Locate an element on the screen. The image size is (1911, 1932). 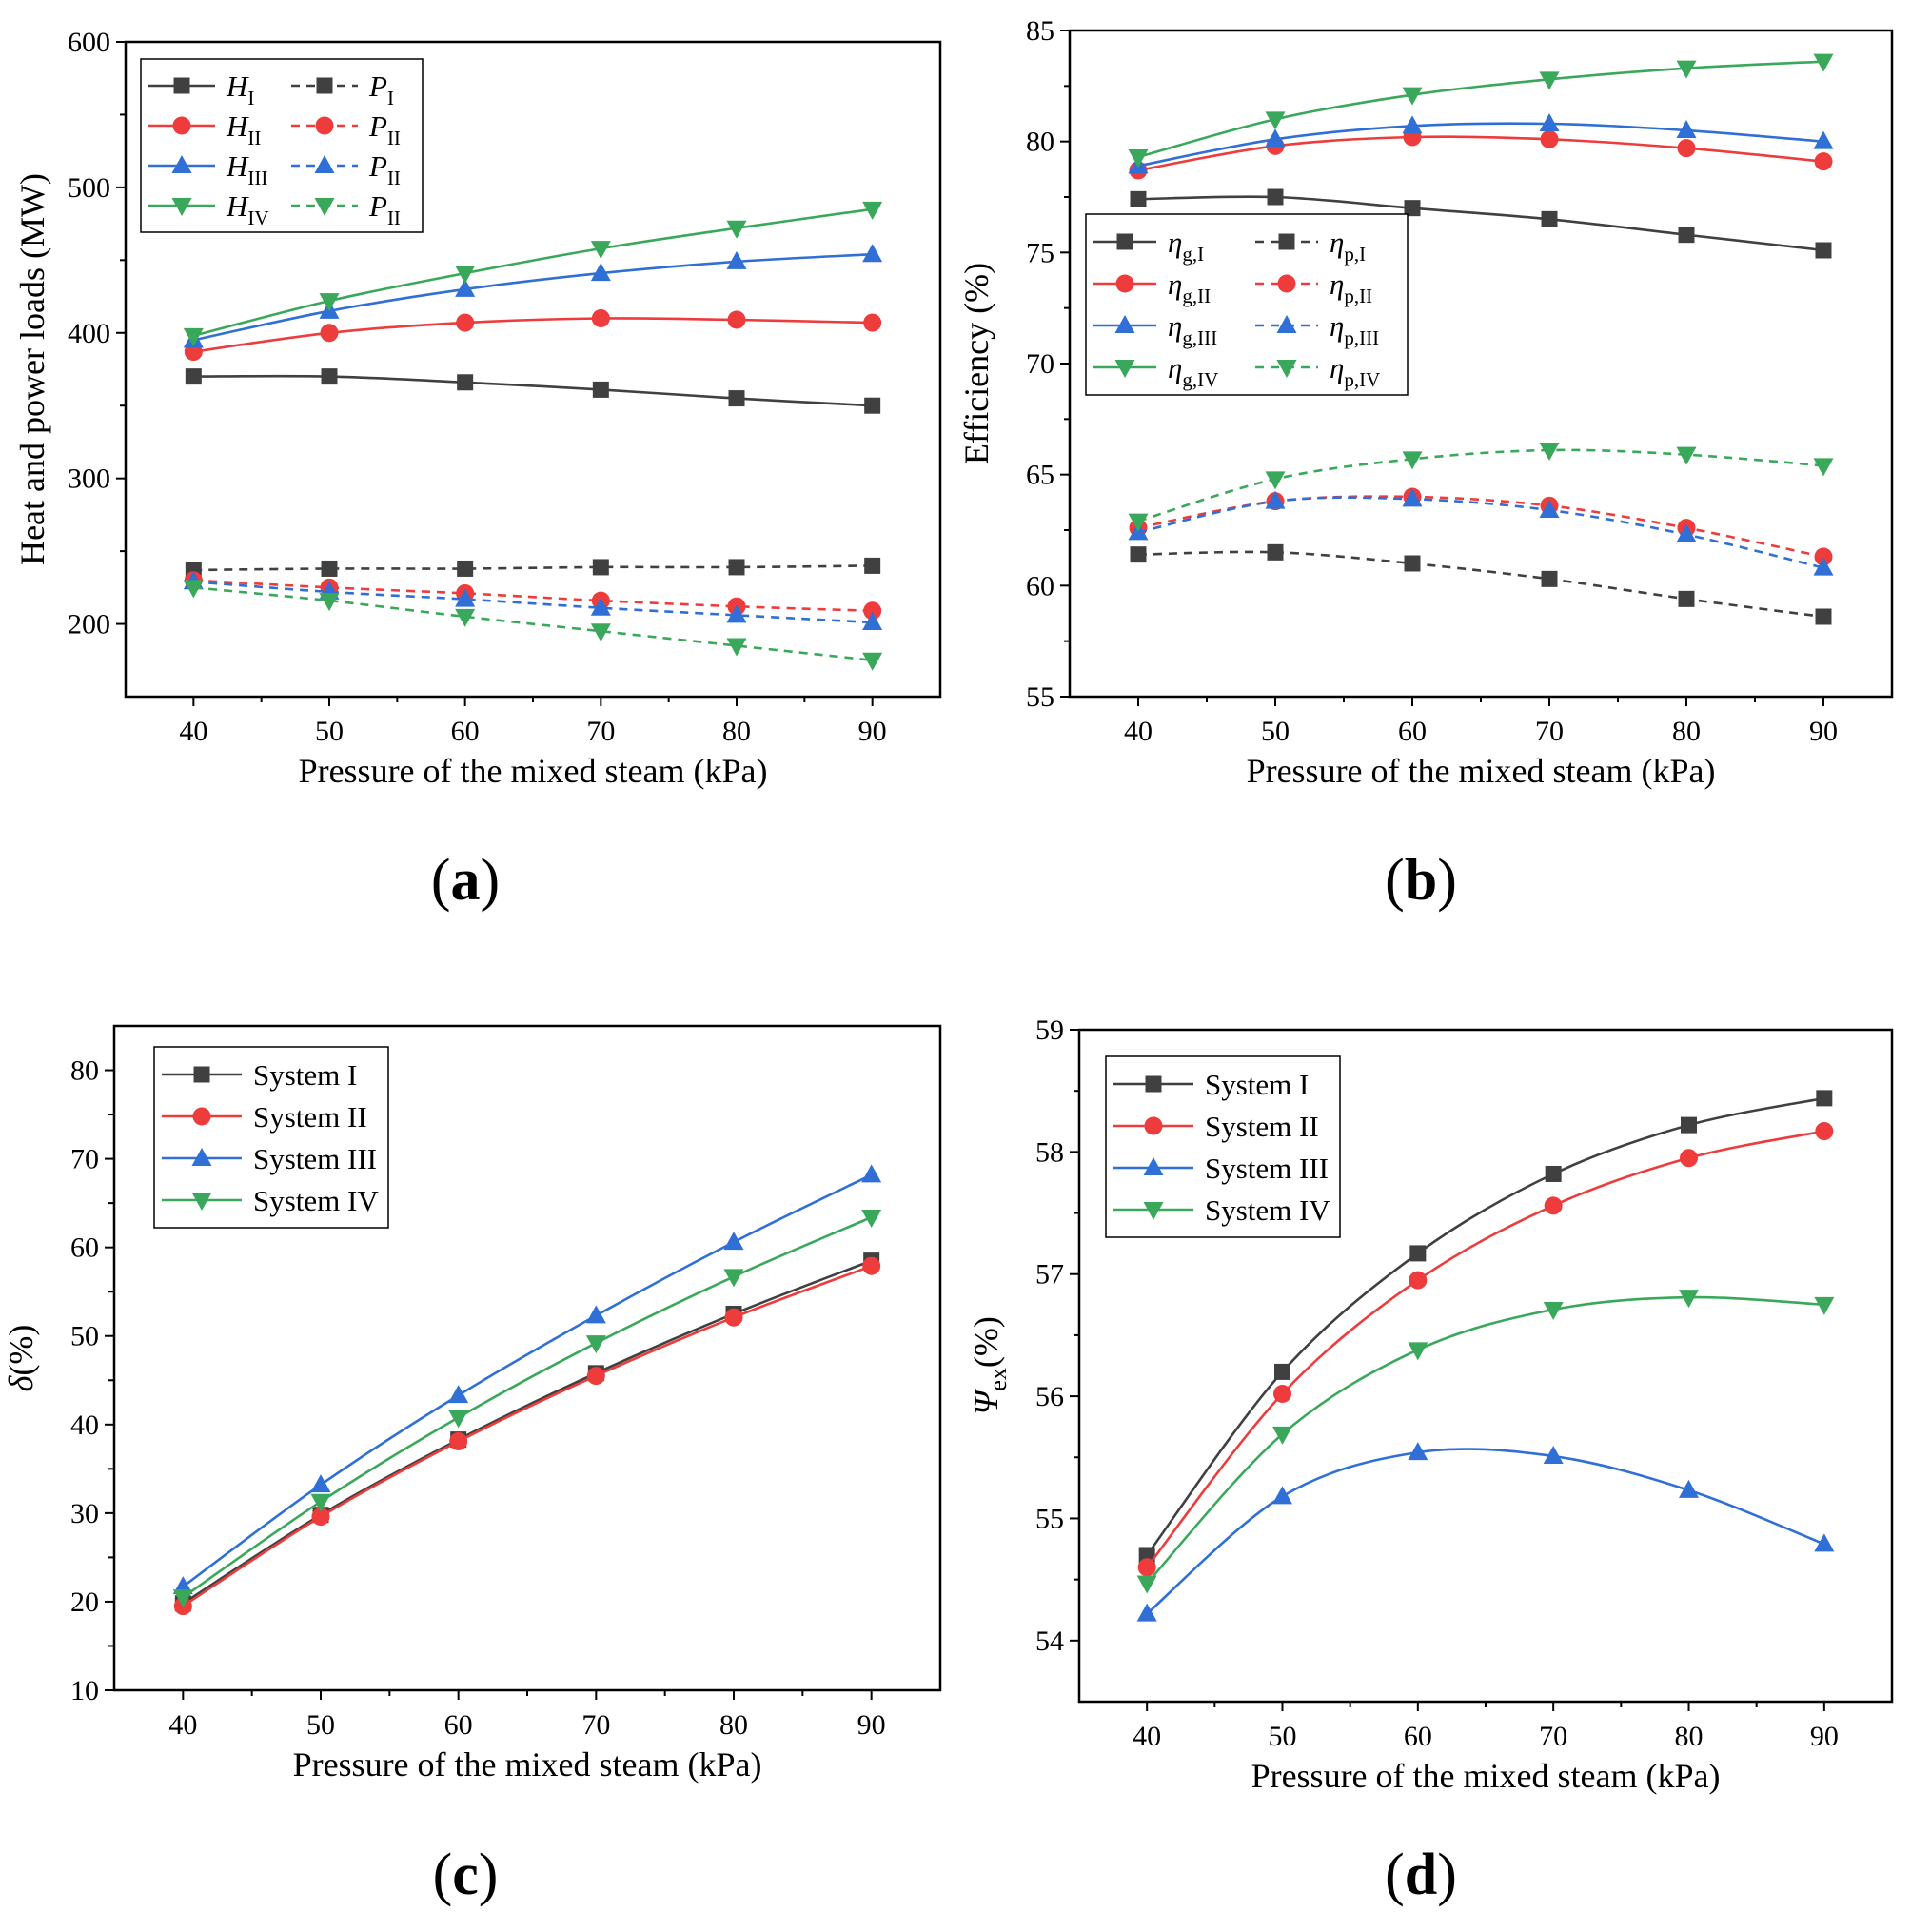
x-tick-label: 40 is located at coordinates (193, 731).